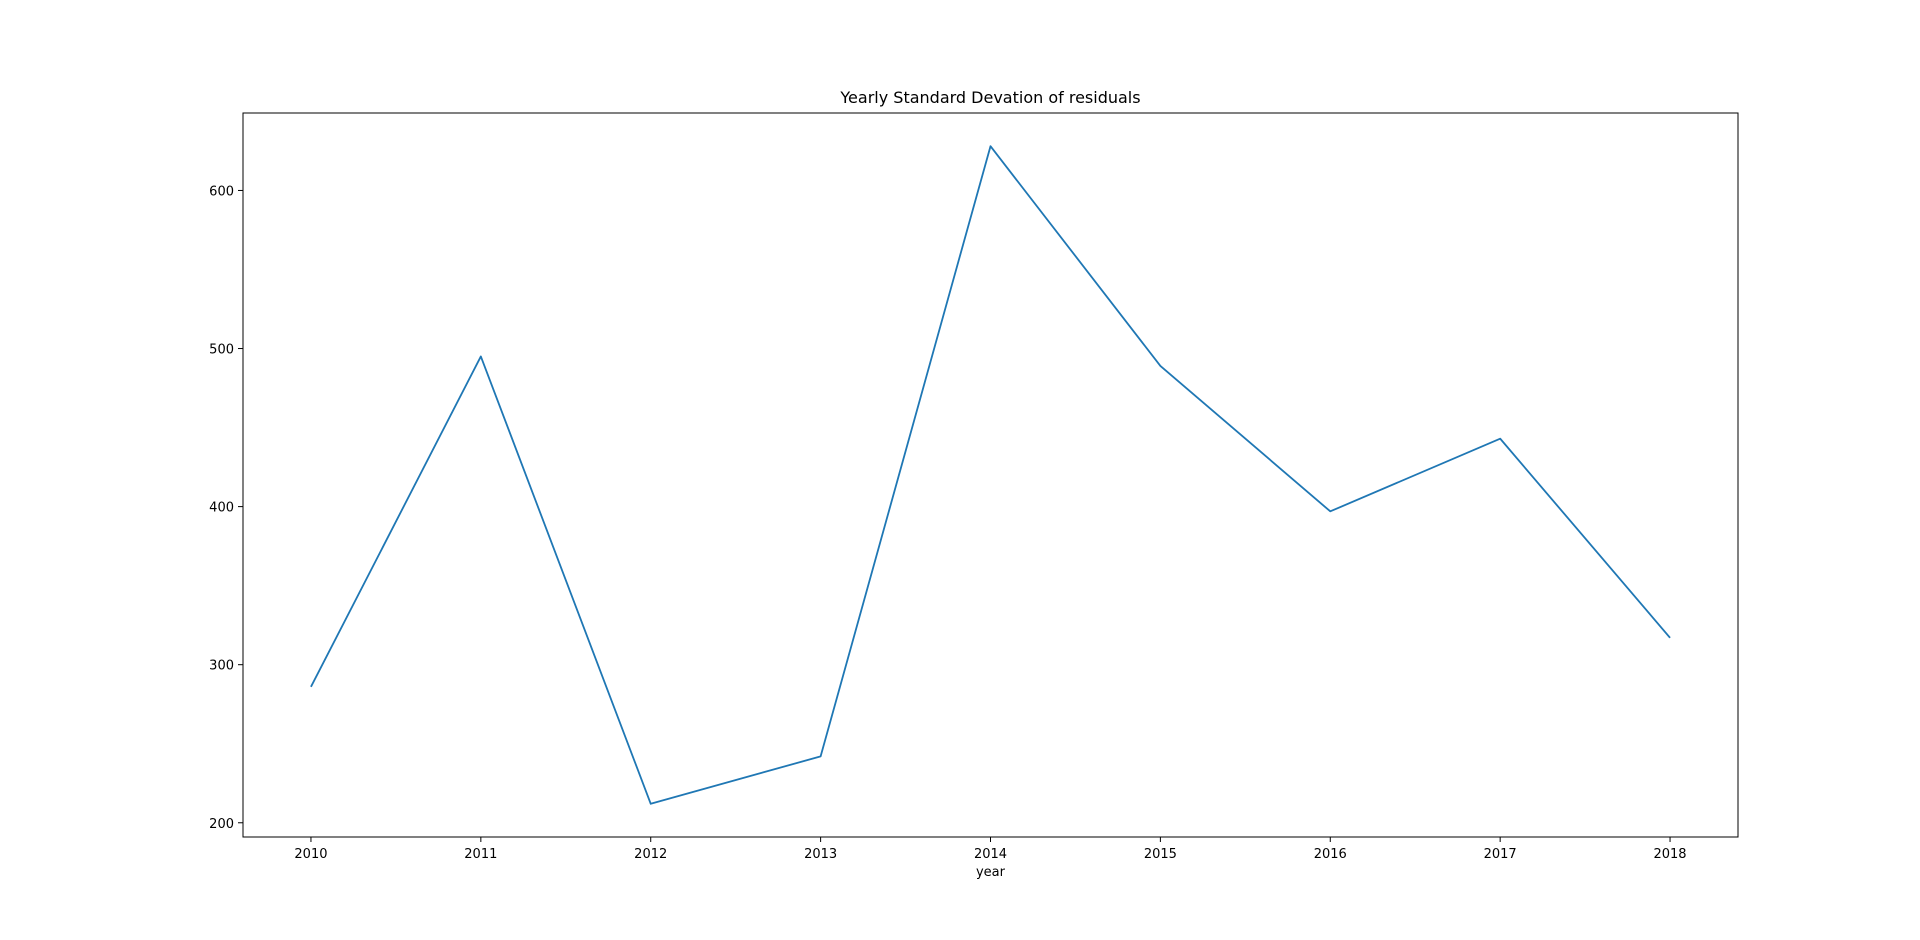 This screenshot has width=1920, height=940. I want to click on x-tick-label: 2010, so click(310, 854).